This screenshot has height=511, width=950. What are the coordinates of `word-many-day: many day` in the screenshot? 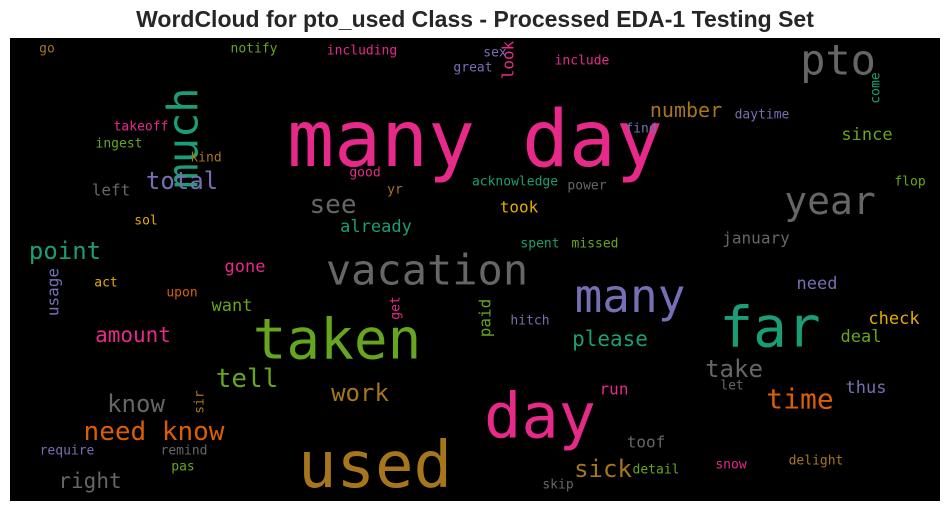 It's located at (475, 140).